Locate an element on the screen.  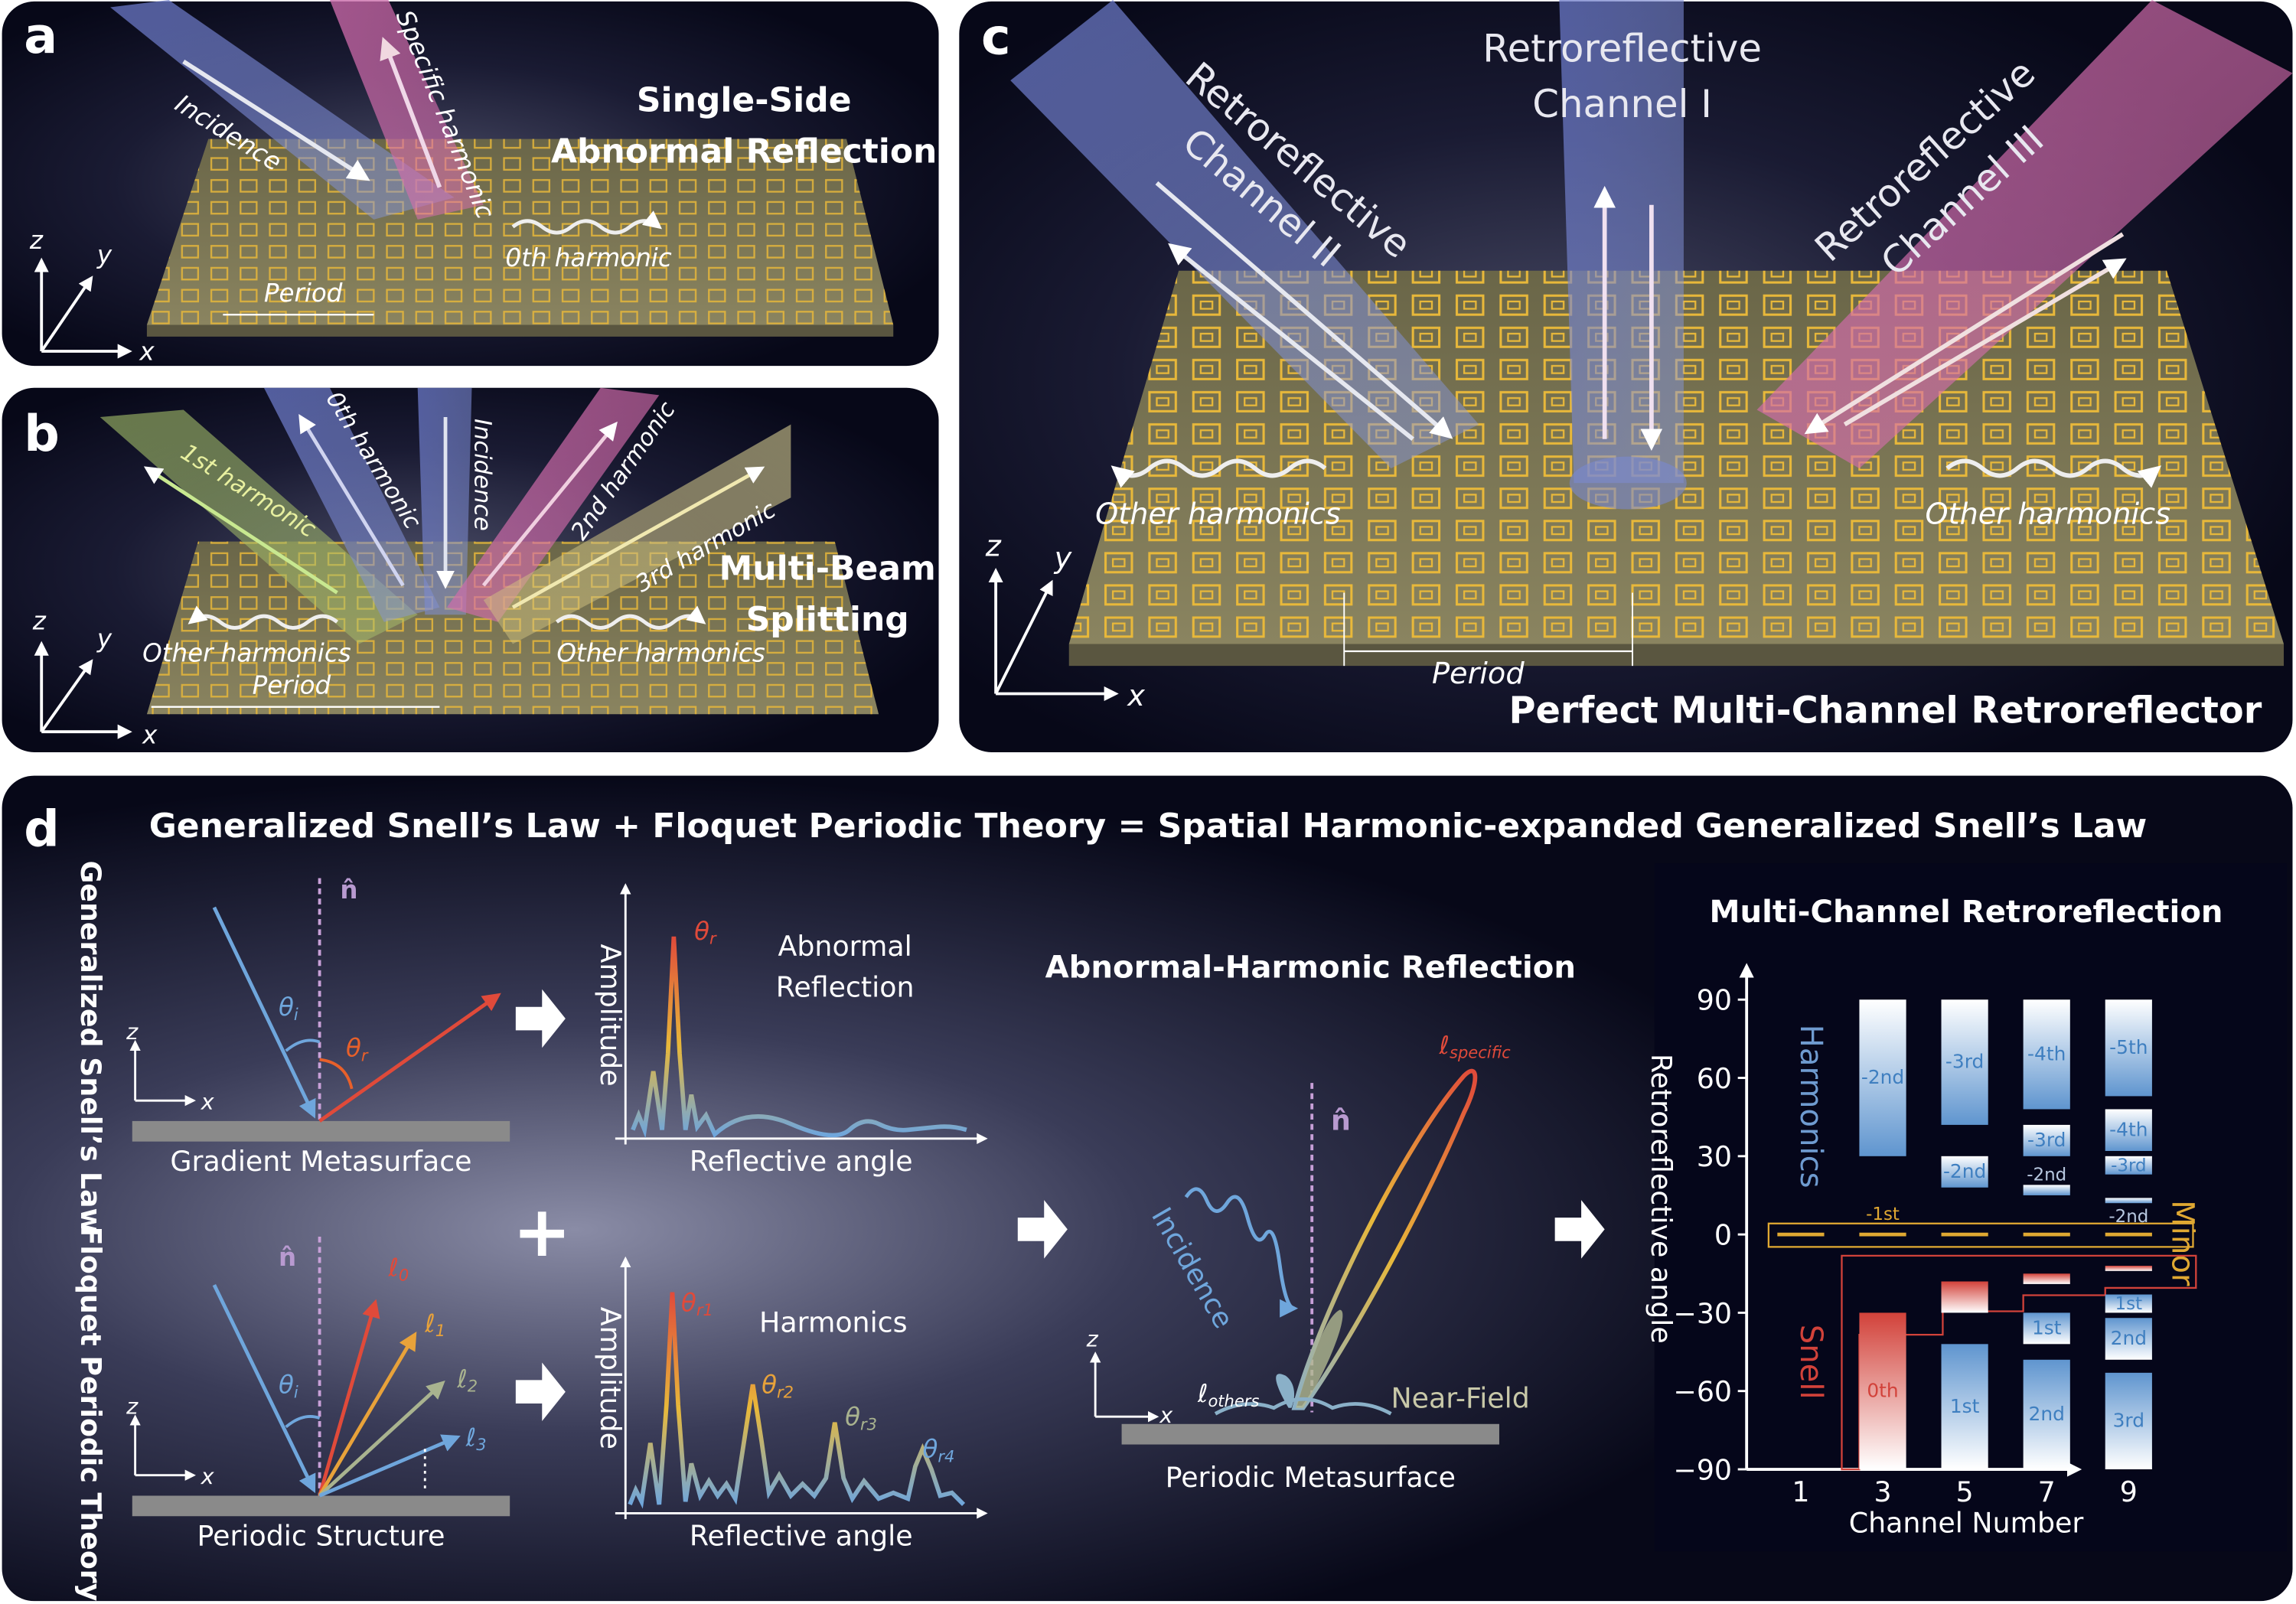
harmonic-arrow is located at coordinates (411, 113).